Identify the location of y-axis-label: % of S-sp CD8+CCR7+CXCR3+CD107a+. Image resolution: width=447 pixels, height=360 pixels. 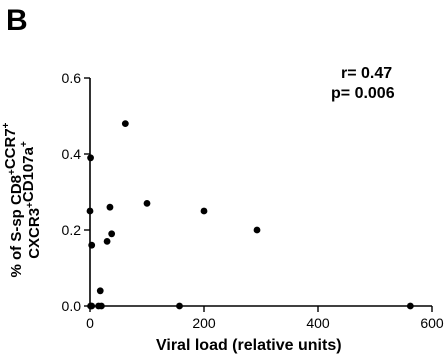
(22, 199).